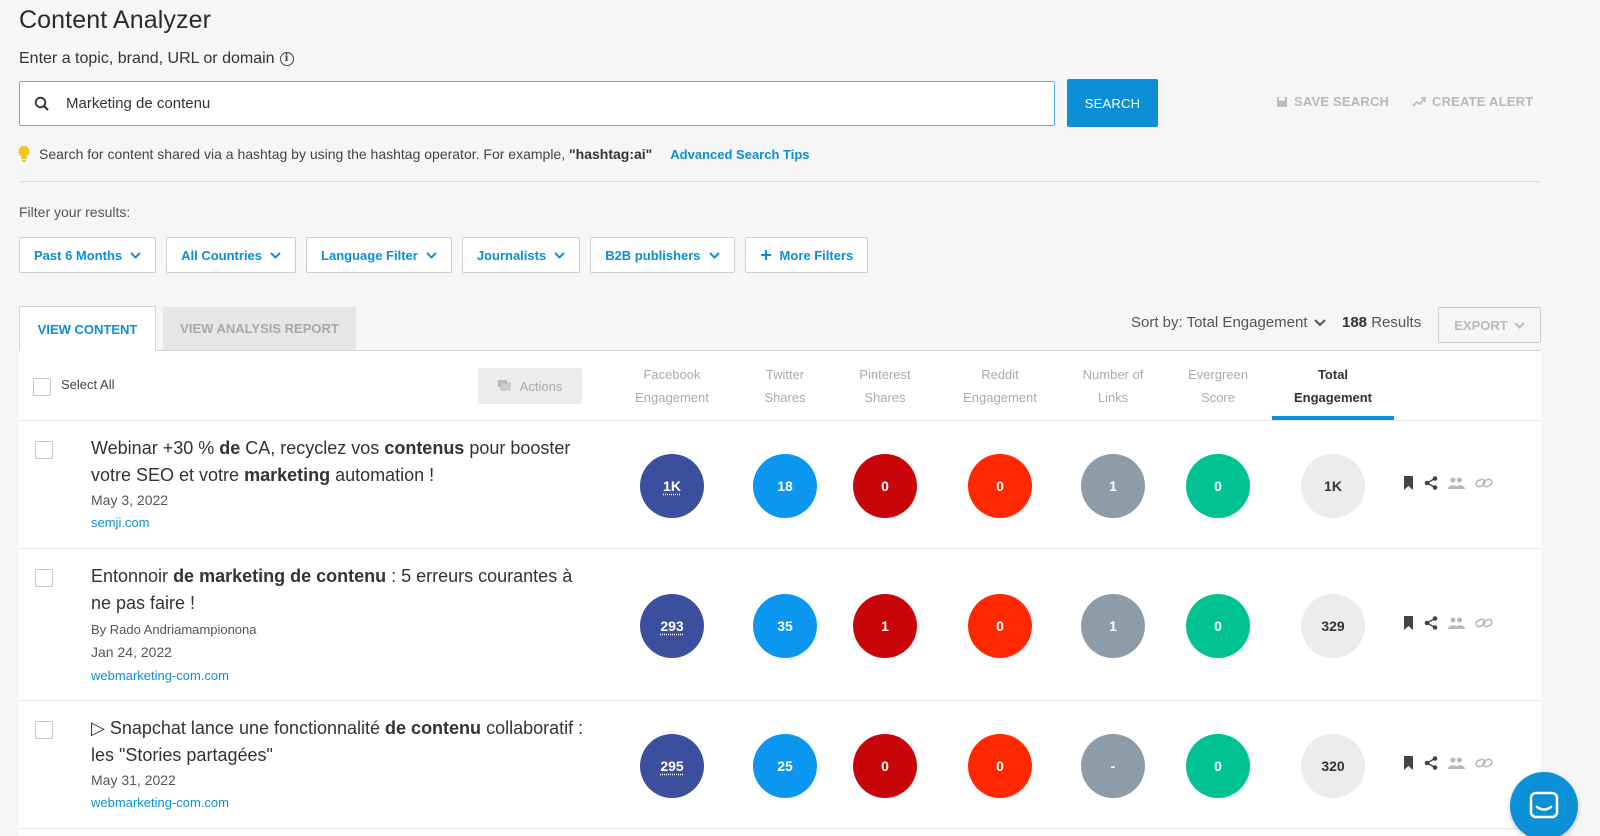  What do you see at coordinates (174, 629) in the screenshot?
I see `article-author: By Rado Andriamampionona` at bounding box center [174, 629].